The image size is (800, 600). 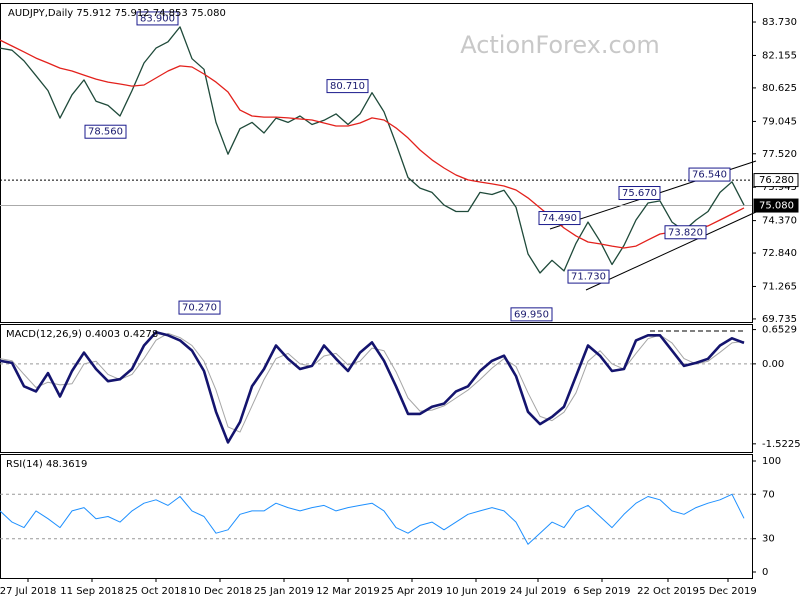 I want to click on price-tag-label: 75.080, so click(x=776, y=206).